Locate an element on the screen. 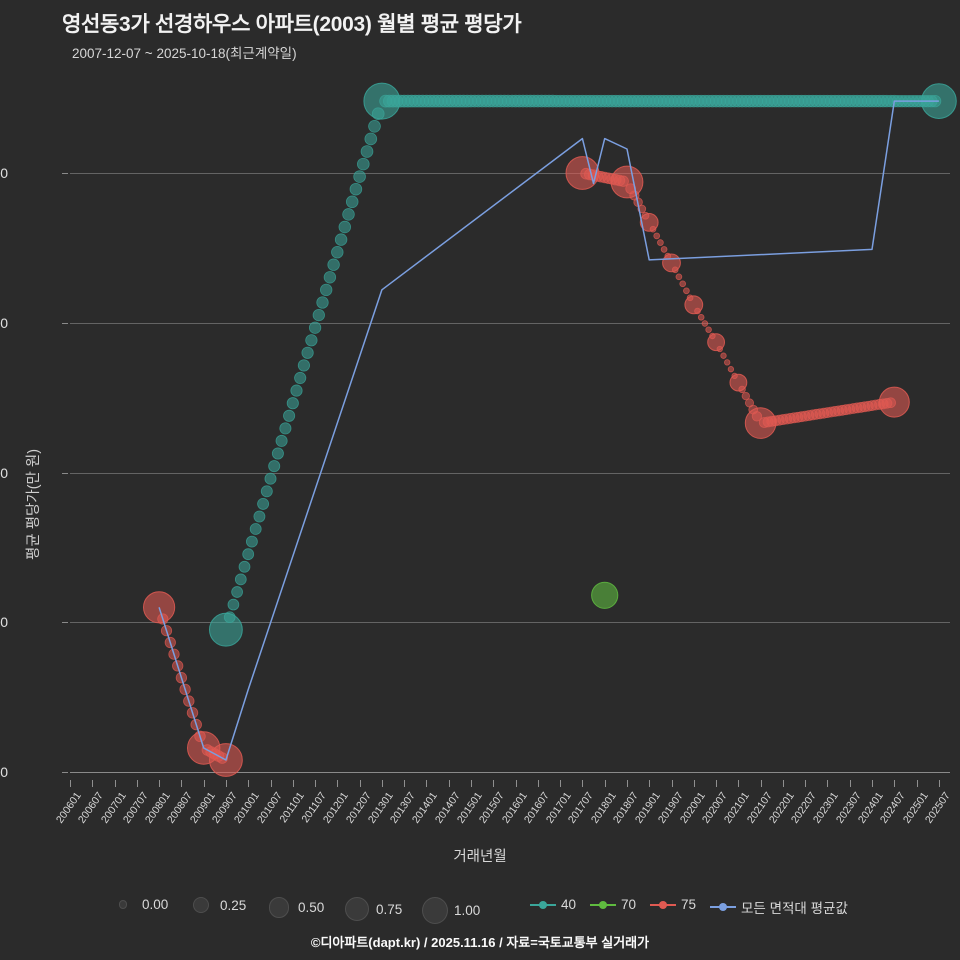 Image resolution: width=960 pixels, height=960 pixels. legend-size-label: 0.25 is located at coordinates (233, 905).